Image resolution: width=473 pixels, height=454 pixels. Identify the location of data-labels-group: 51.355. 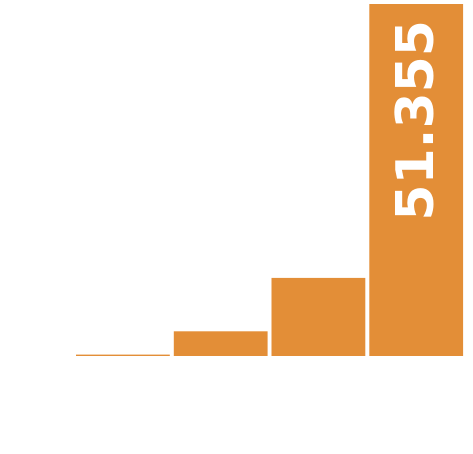
(416, 120).